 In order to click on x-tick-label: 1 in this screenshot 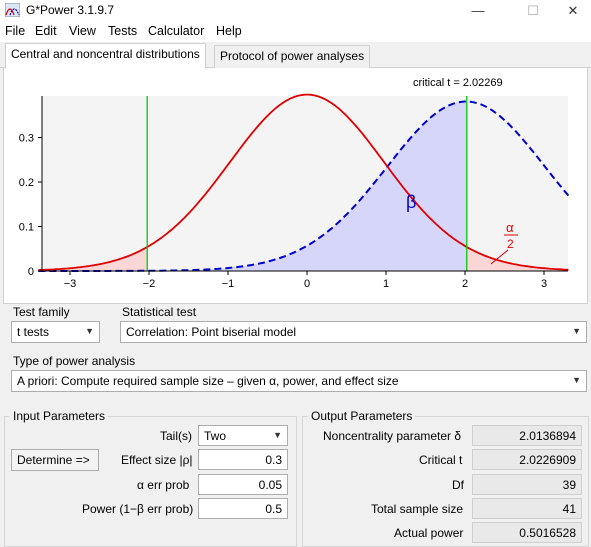, I will do `click(386, 284)`.